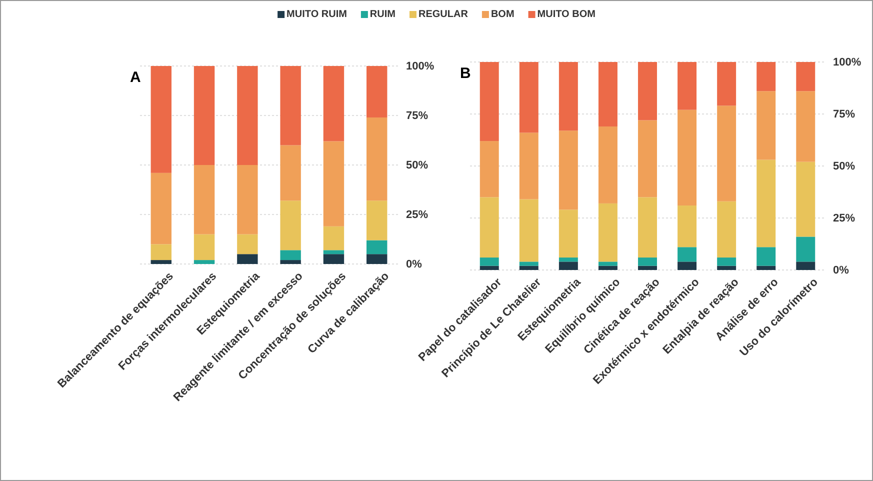 The width and height of the screenshot is (873, 481). What do you see at coordinates (383, 14) in the screenshot?
I see `legend-label: RUIM` at bounding box center [383, 14].